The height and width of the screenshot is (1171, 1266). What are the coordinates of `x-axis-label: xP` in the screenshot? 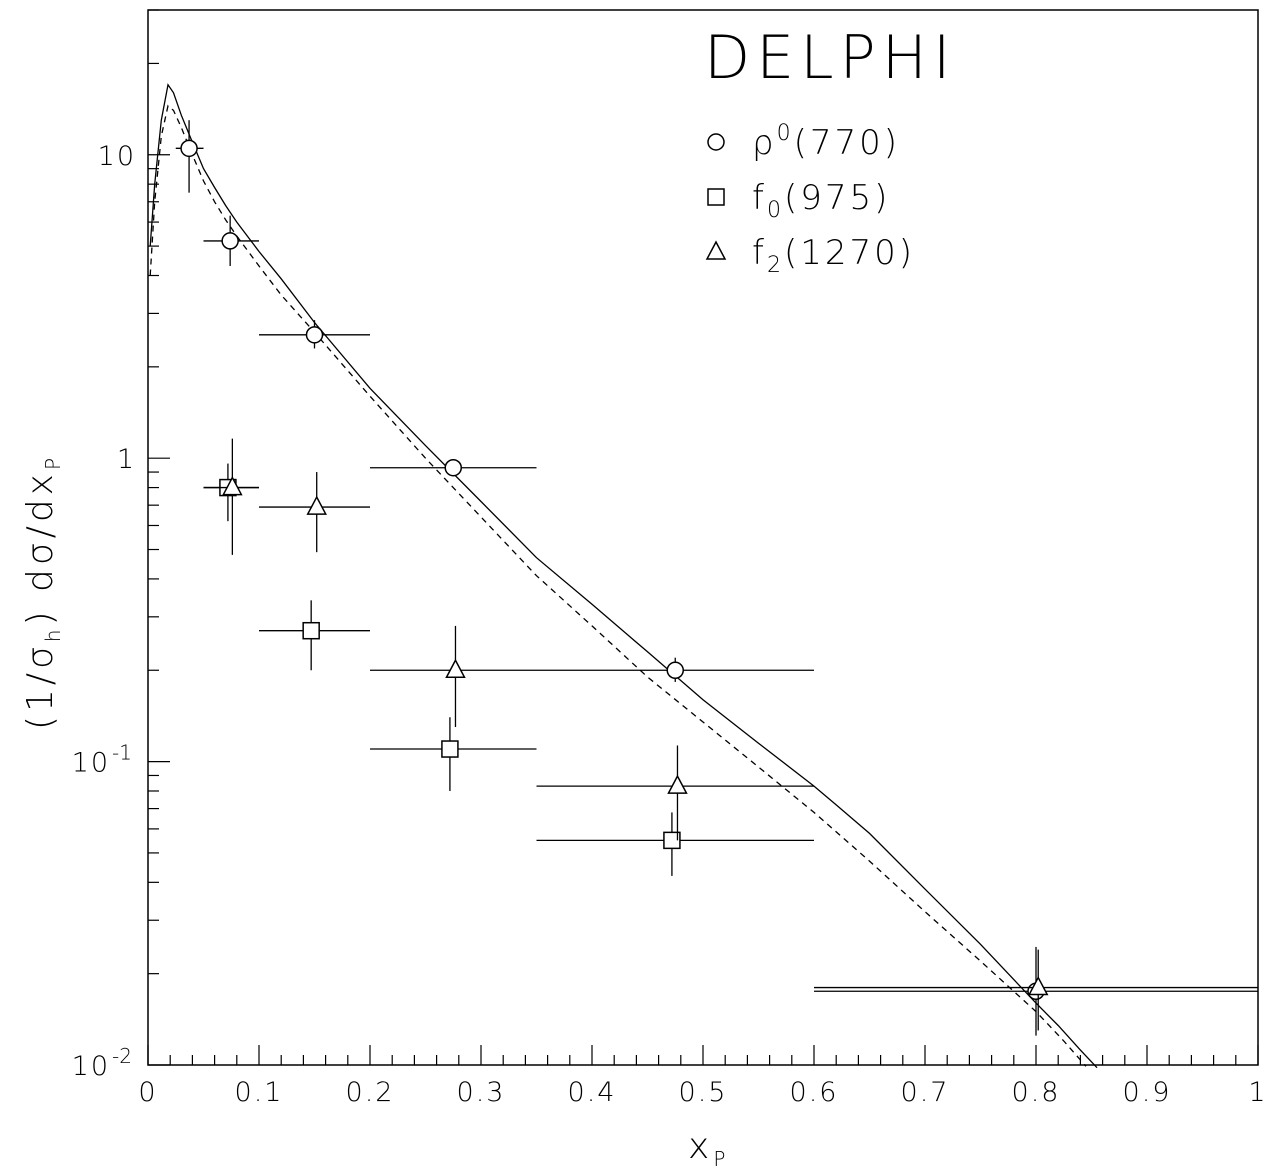 It's located at (708, 1148).